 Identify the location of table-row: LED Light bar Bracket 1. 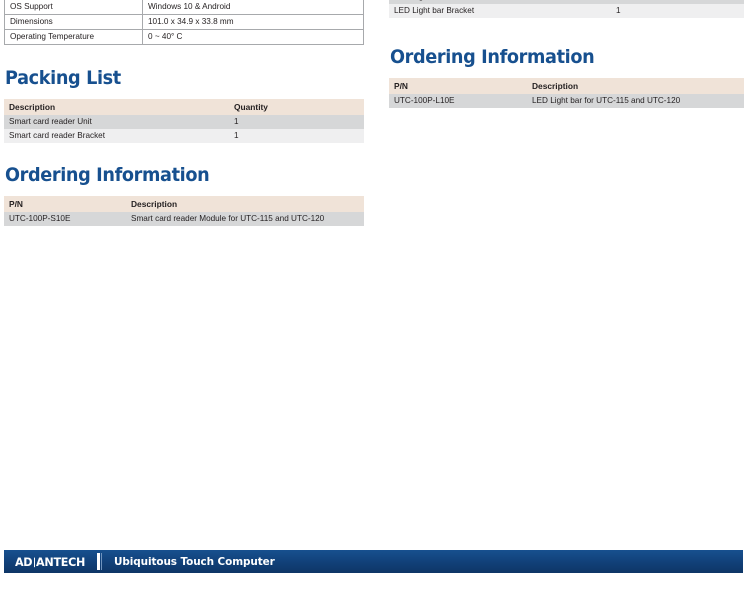
(566, 11).